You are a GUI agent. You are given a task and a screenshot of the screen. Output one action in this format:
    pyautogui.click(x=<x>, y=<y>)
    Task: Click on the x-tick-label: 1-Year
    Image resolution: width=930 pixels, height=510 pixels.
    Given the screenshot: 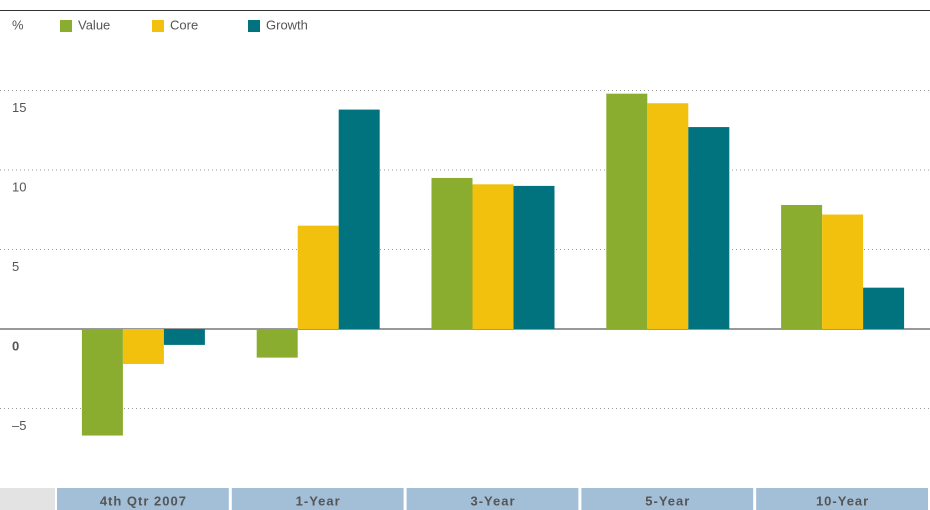 What is the action you would take?
    pyautogui.click(x=318, y=500)
    